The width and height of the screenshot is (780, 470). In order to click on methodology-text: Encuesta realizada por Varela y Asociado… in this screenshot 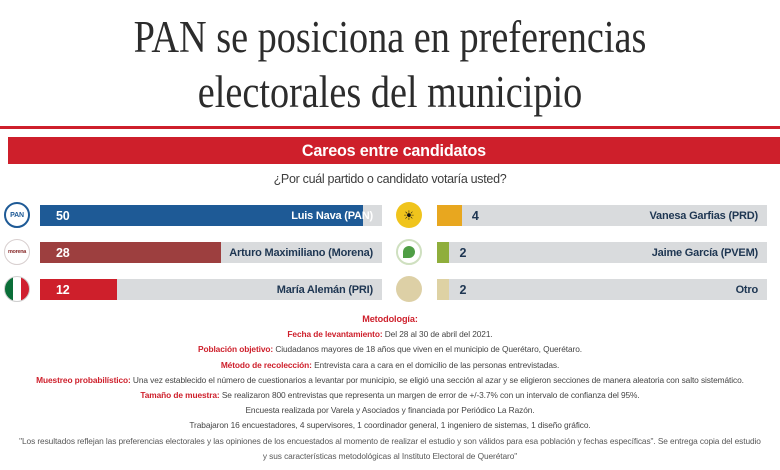, I will do `click(390, 410)`.